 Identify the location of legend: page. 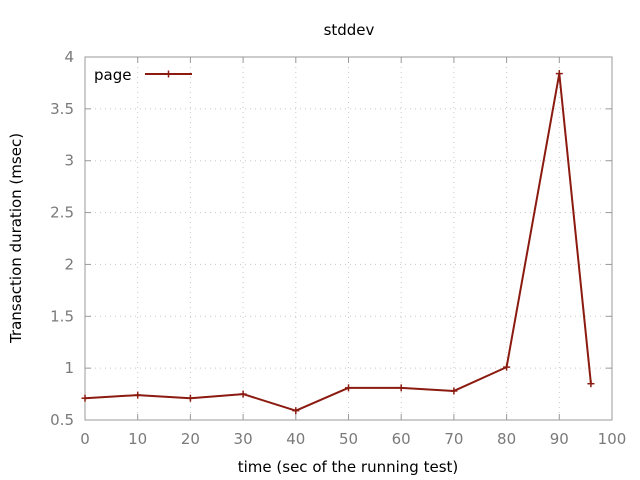
(143, 75).